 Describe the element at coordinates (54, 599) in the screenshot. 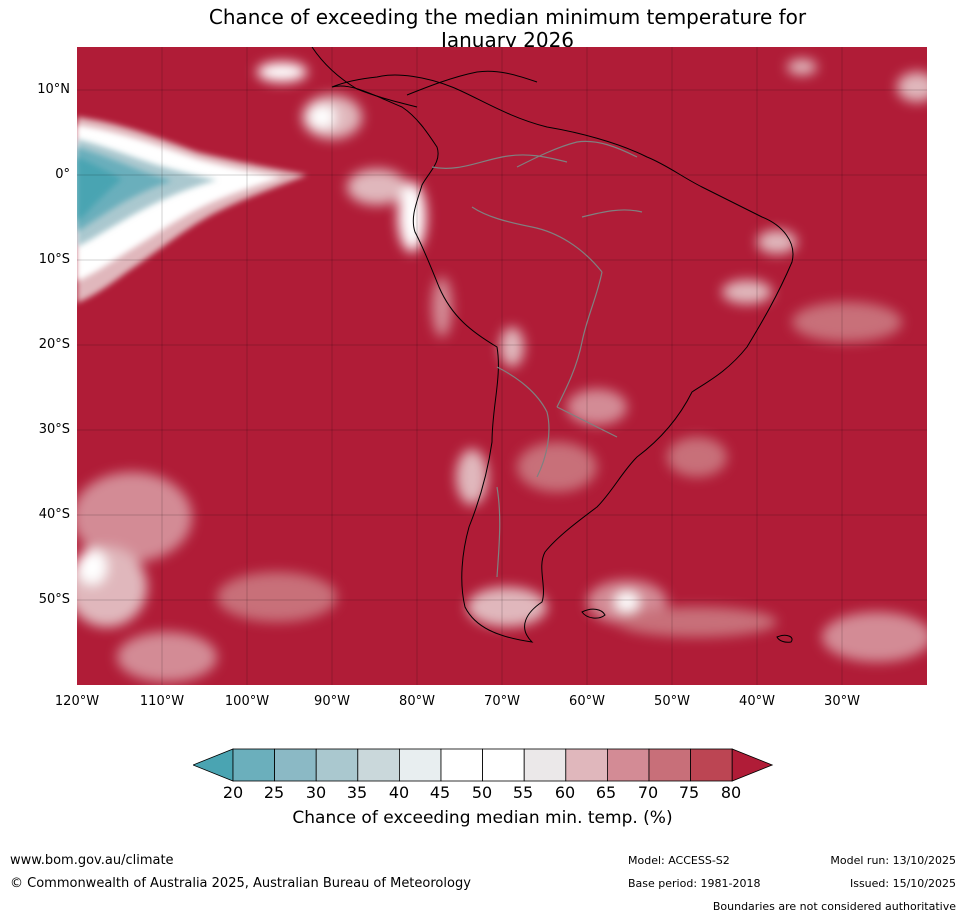

I see `lat-label-50s: 50°S` at that location.